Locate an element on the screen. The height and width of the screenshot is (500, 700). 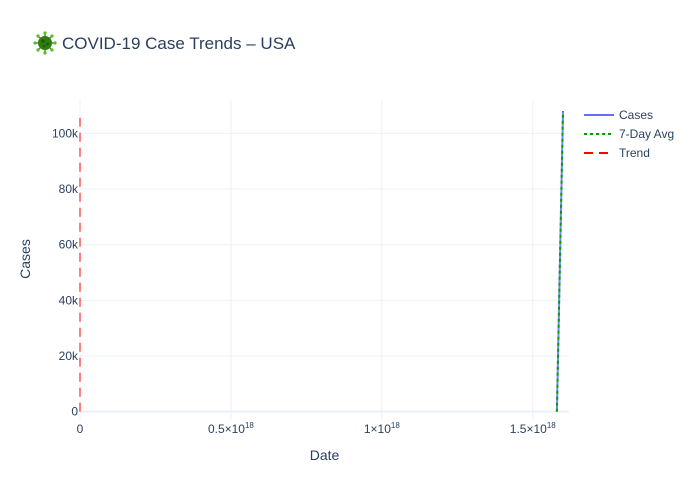
x-tick-label: 0 is located at coordinates (80, 429).